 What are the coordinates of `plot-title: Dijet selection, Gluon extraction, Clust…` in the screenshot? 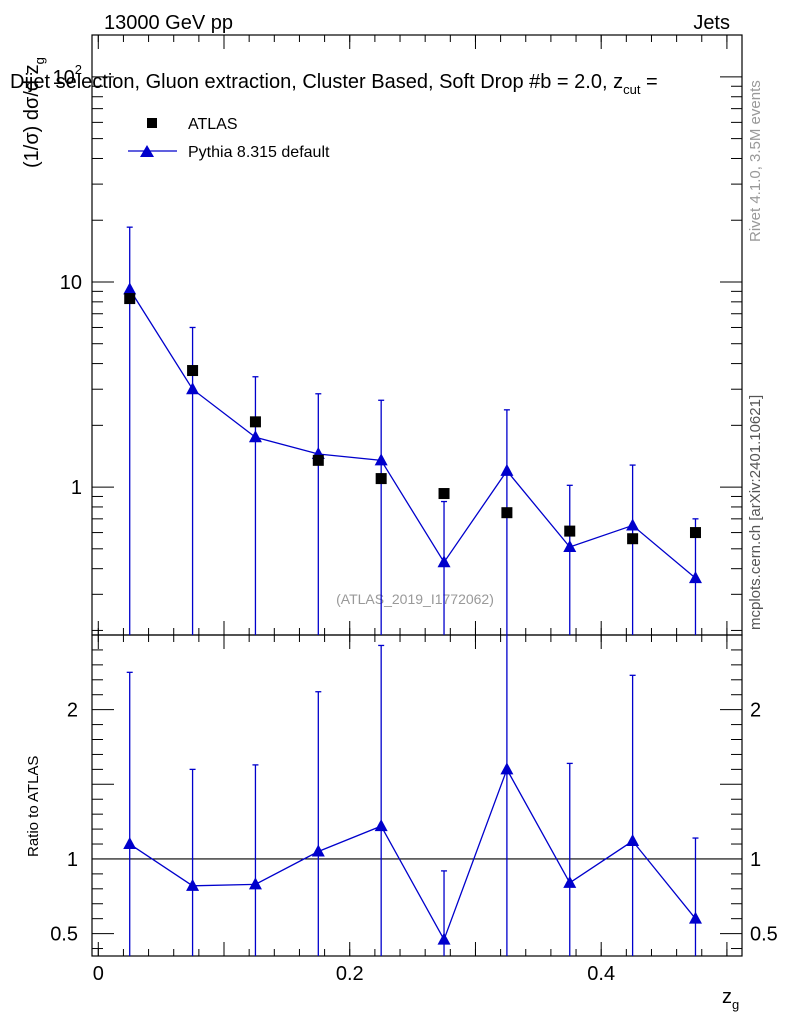 It's located at (334, 84).